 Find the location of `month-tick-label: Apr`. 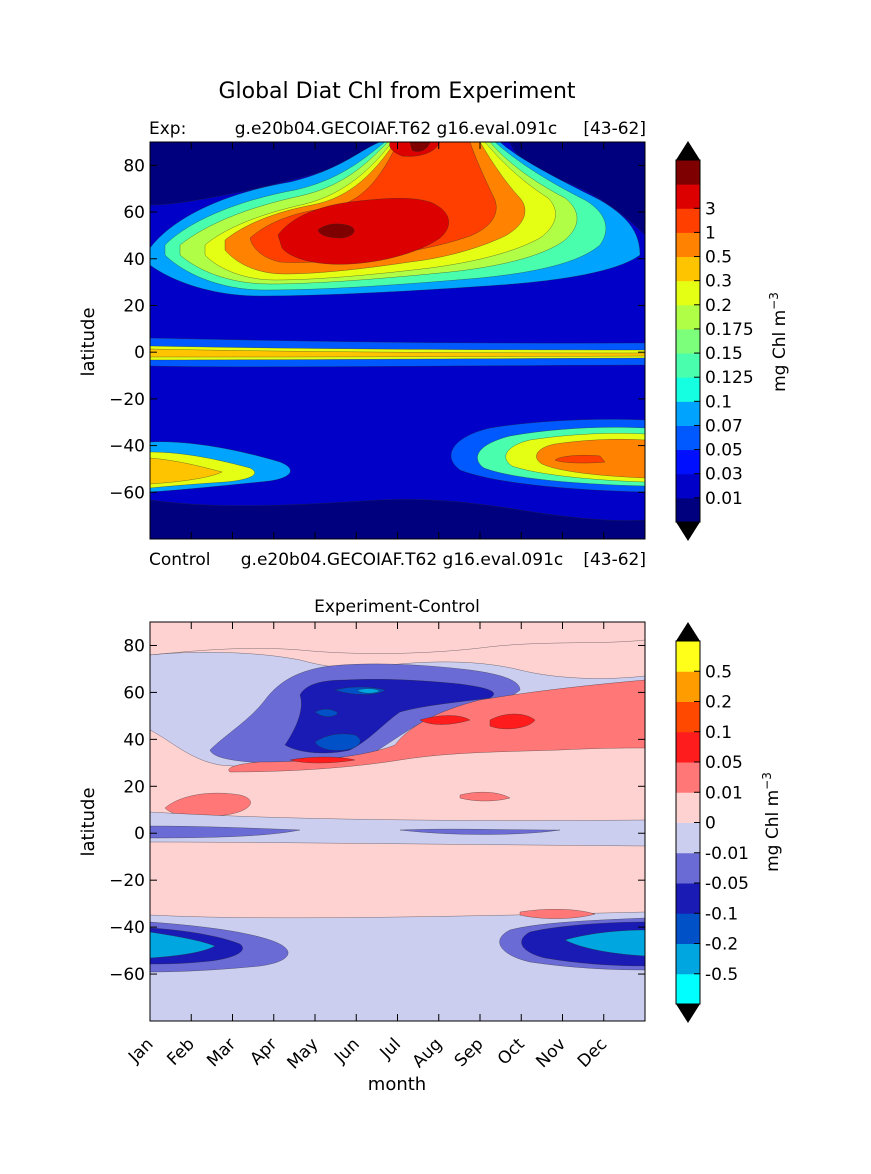

month-tick-label: Apr is located at coordinates (263, 1051).